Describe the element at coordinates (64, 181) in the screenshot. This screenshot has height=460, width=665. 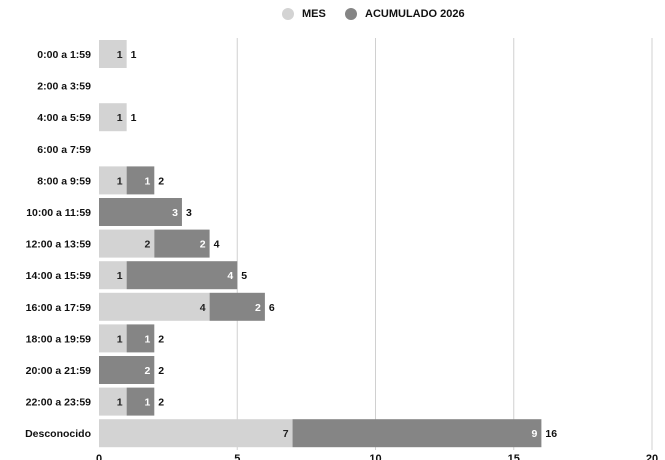
I see `category-label-4: 8:00 a 9:59` at that location.